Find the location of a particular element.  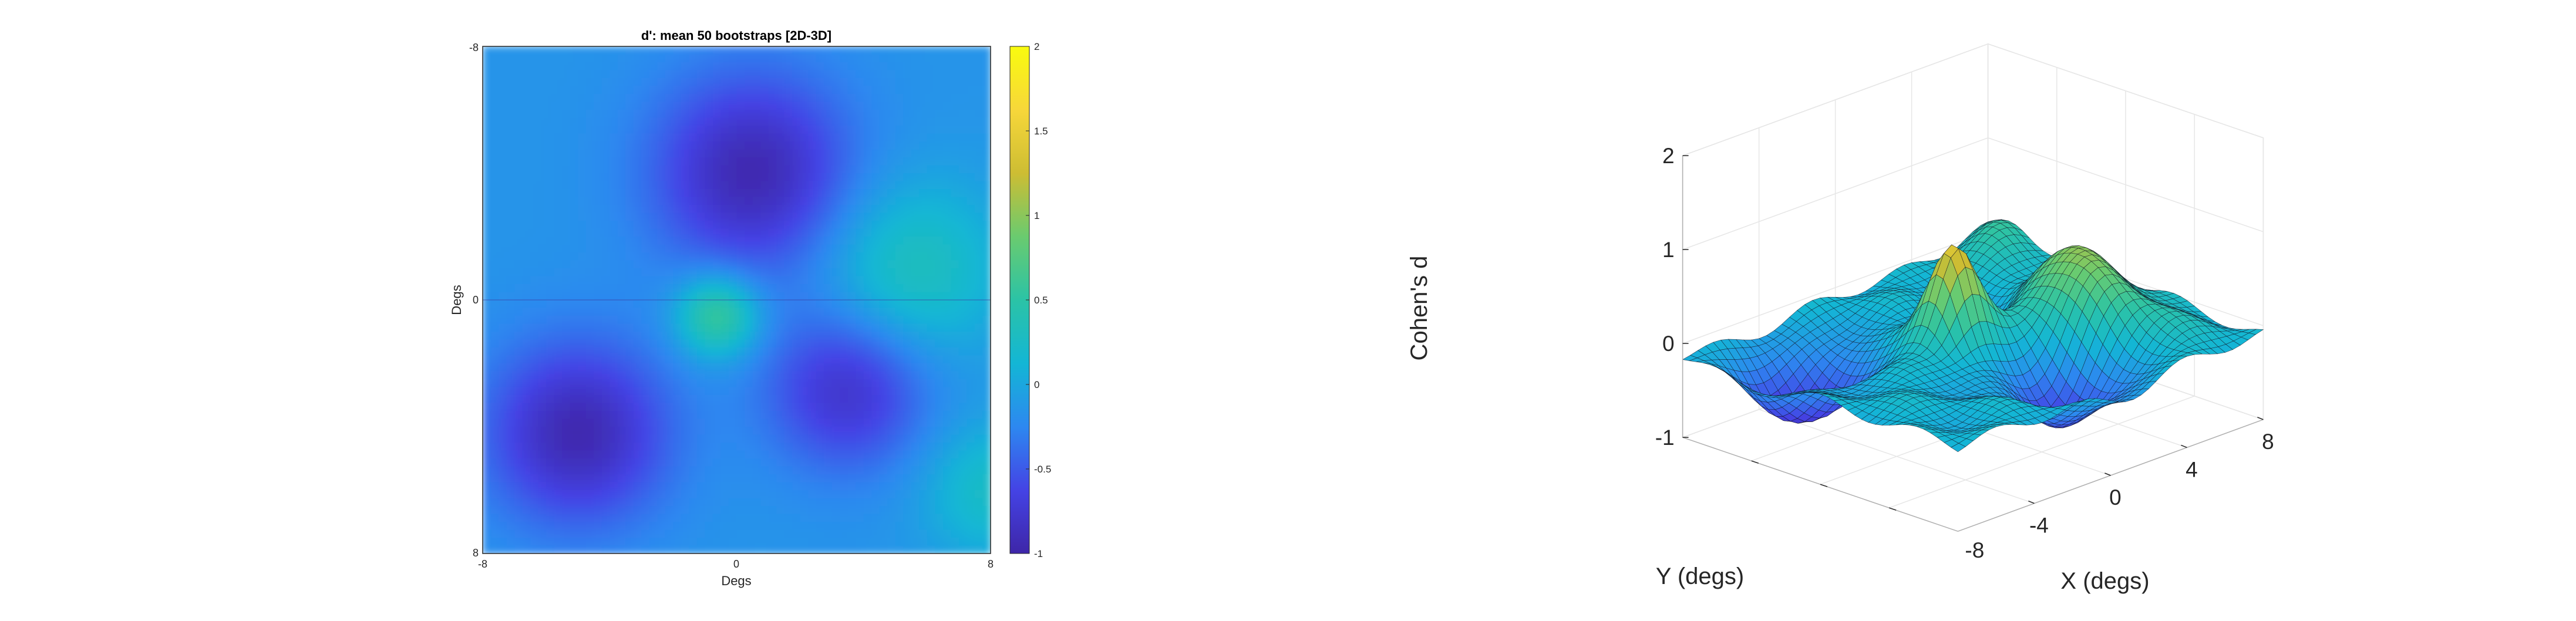

heatmap-x-tick-mid: 0 is located at coordinates (736, 564).